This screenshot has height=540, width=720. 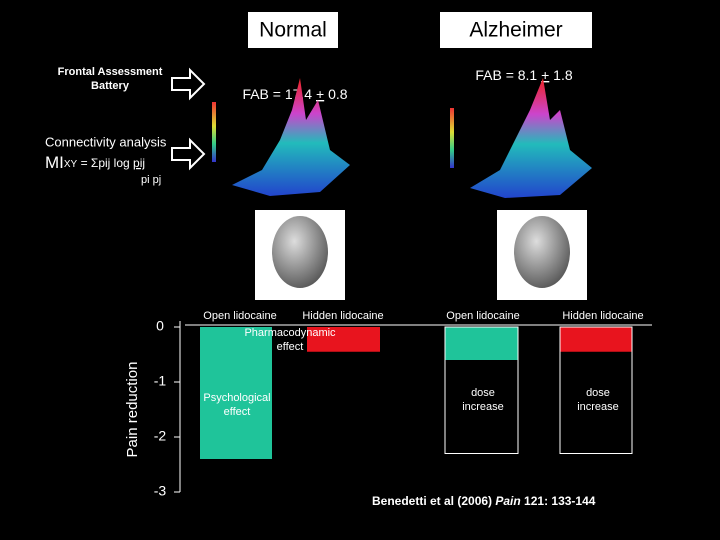 I want to click on fab-score: FAB = 8.1 + 1.8, so click(x=524, y=75).